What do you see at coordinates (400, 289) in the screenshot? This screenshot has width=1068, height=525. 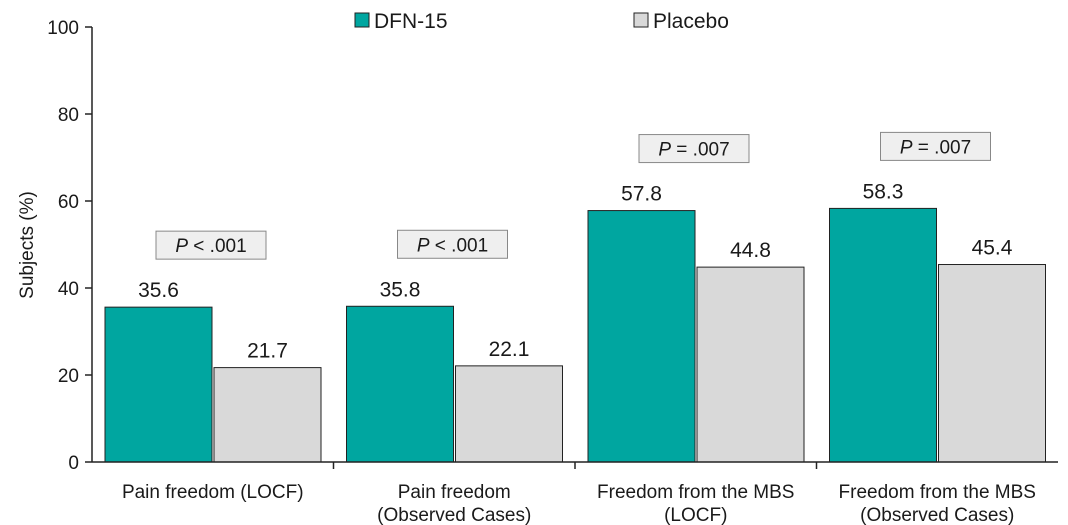 I see `data-label: 35.8` at bounding box center [400, 289].